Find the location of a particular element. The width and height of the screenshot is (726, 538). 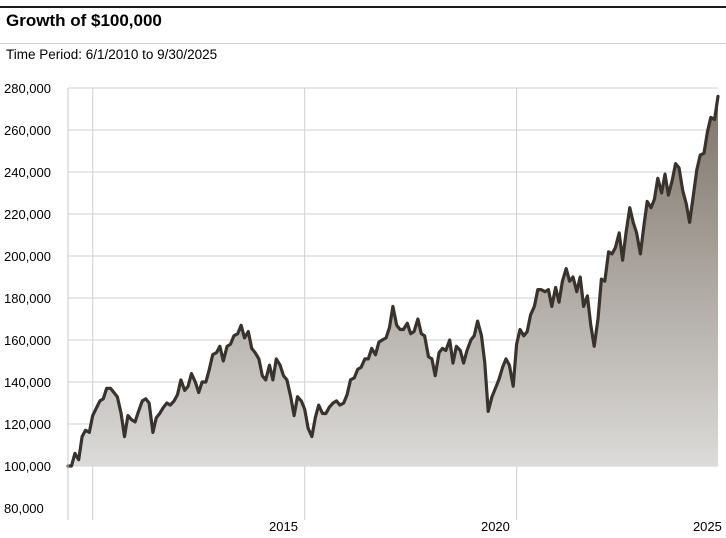

x-tick-label: 2025 is located at coordinates (707, 526).